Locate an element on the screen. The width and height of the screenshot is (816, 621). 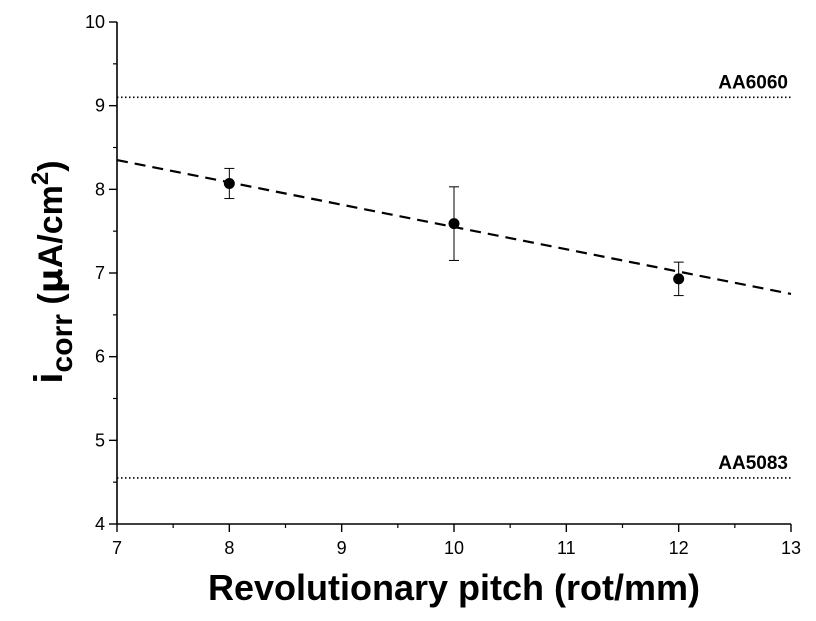
y-tick-label: 8 is located at coordinates (100, 189).